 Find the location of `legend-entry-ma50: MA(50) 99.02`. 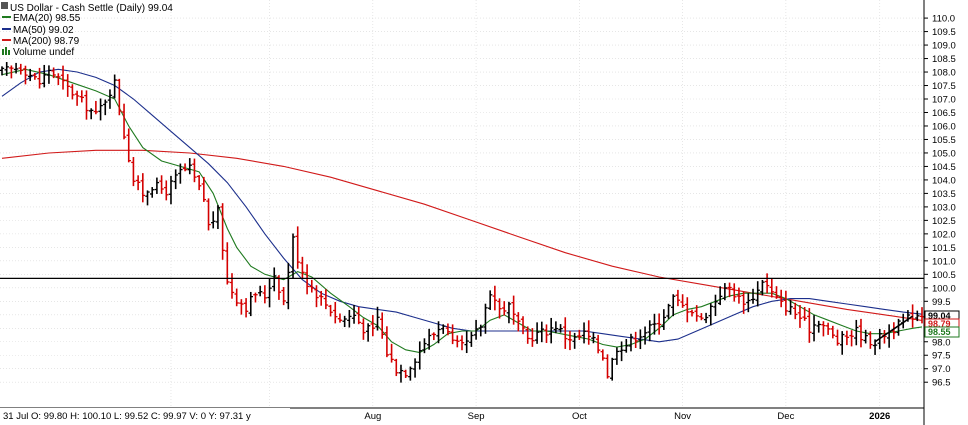

legend-entry-ma50: MA(50) 99.02 is located at coordinates (43, 30).